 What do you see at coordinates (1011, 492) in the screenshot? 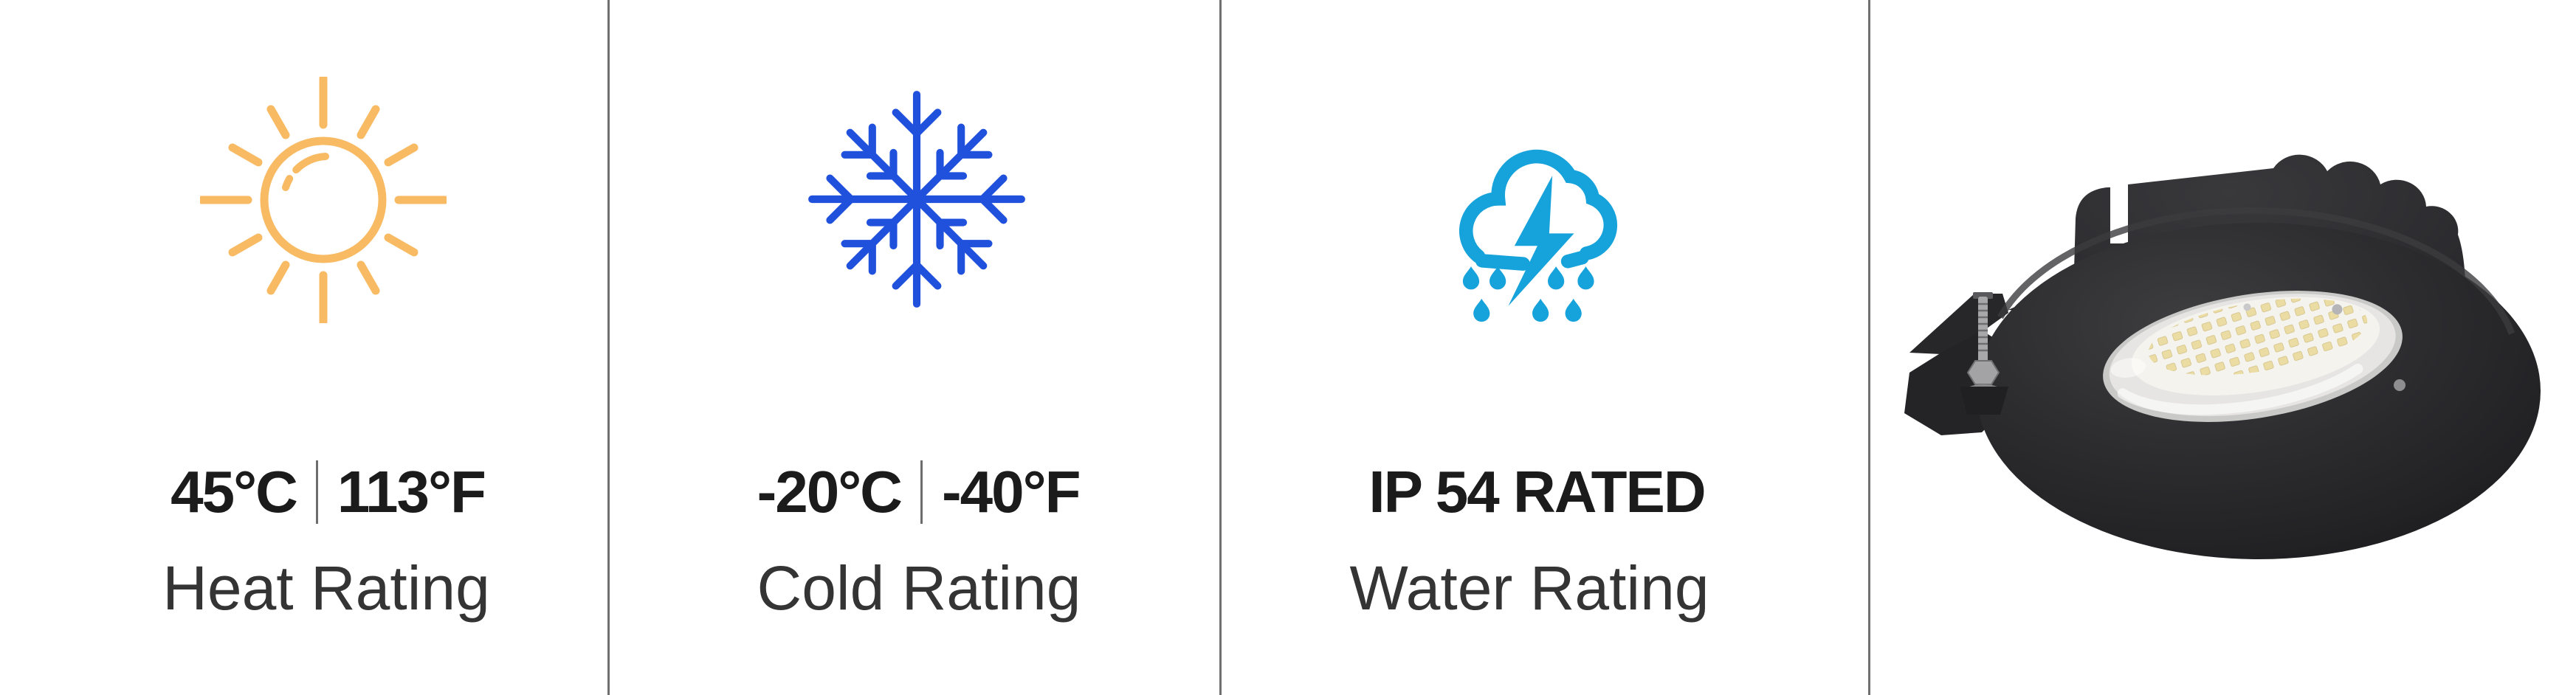
I see `cold-fahrenheit-value: -40°F` at bounding box center [1011, 492].